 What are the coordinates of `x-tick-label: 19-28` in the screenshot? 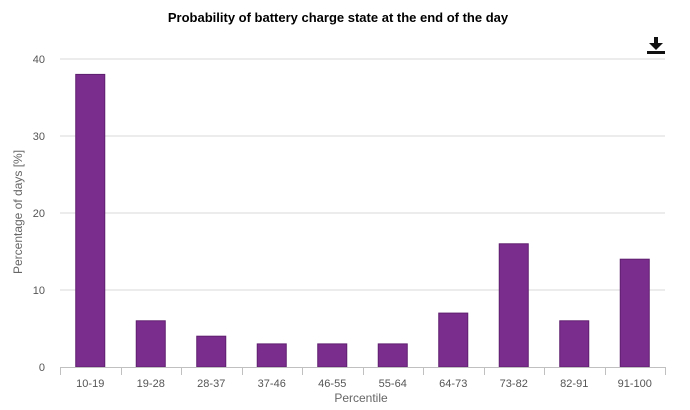 It's located at (151, 384).